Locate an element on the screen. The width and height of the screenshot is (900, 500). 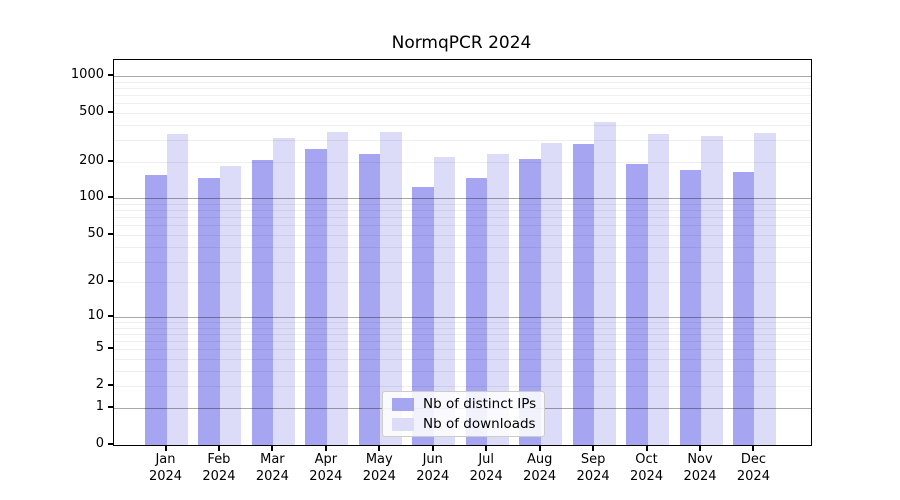
x-tick-label-jul: Jul 2024 is located at coordinates (486, 468).